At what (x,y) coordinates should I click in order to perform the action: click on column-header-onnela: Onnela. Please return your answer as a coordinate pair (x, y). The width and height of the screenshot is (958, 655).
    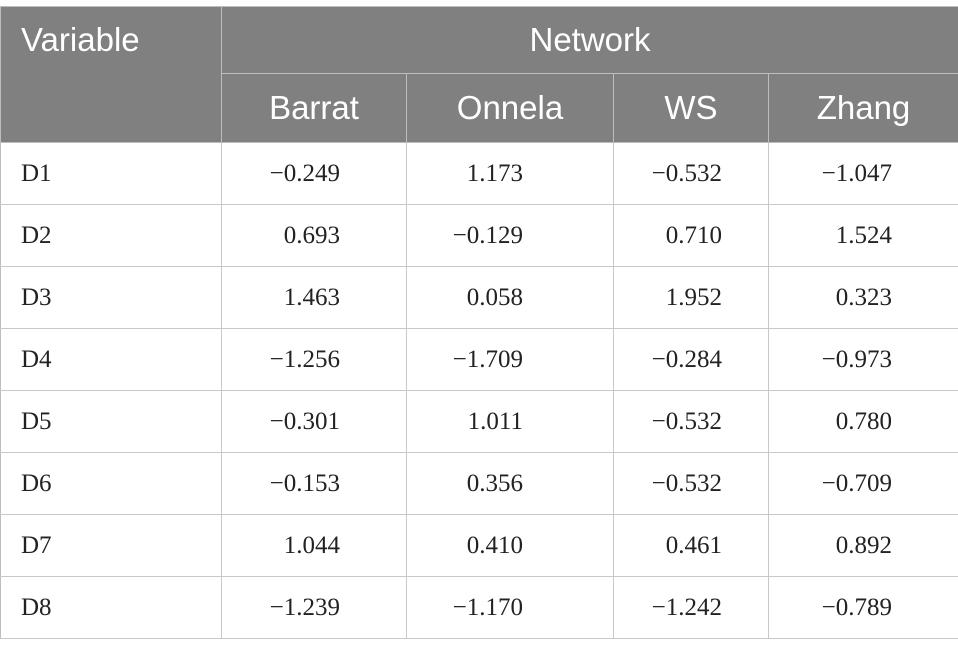
    Looking at the image, I should click on (510, 108).